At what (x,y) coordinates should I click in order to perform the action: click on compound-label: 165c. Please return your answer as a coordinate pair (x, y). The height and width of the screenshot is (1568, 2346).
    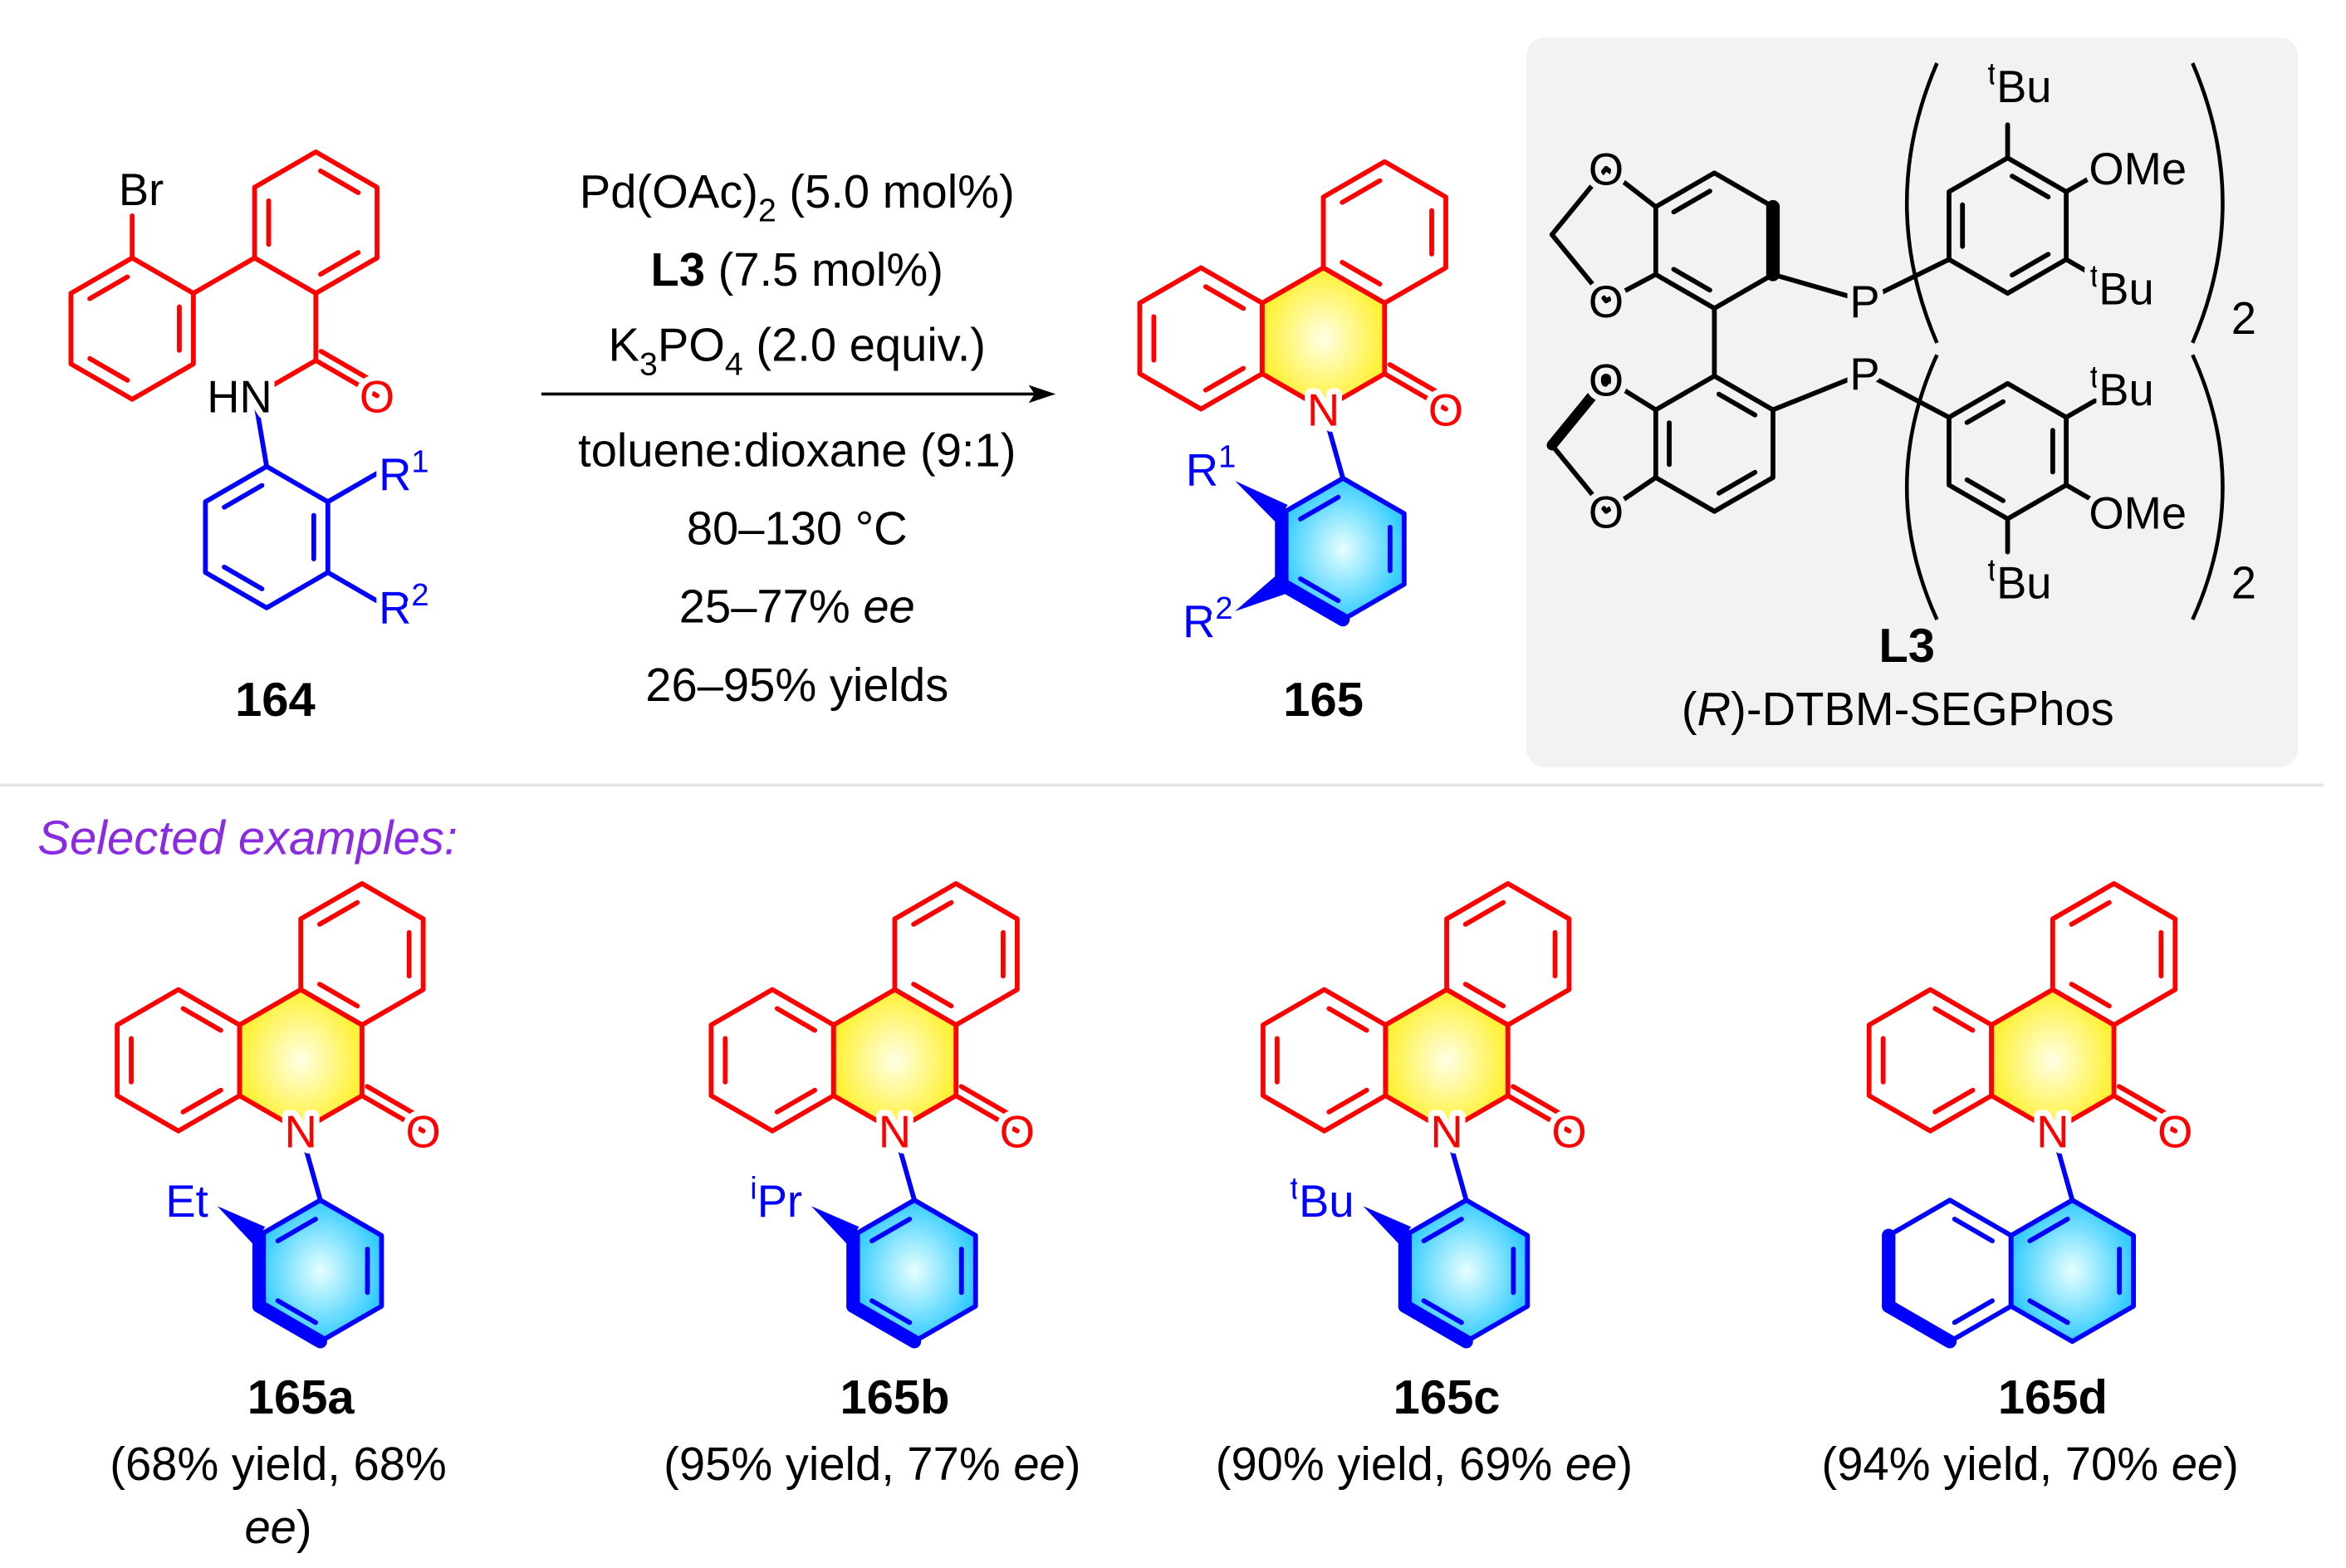
    Looking at the image, I should click on (1447, 1397).